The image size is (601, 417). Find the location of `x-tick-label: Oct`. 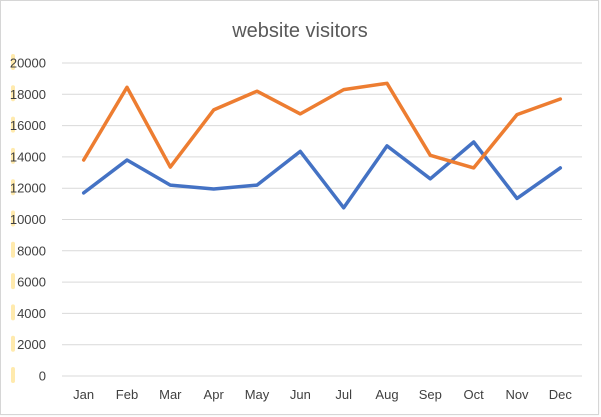

x-tick-label: Oct is located at coordinates (474, 394).